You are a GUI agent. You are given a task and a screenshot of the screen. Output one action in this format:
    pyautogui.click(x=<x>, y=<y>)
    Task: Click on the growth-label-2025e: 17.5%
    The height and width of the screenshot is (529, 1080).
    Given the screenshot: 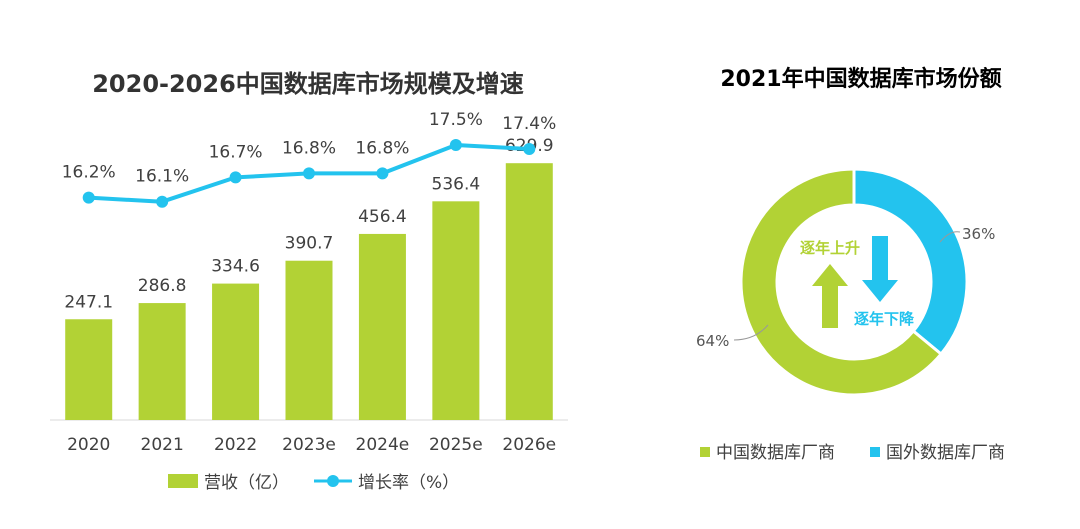 What is the action you would take?
    pyautogui.click(x=456, y=120)
    